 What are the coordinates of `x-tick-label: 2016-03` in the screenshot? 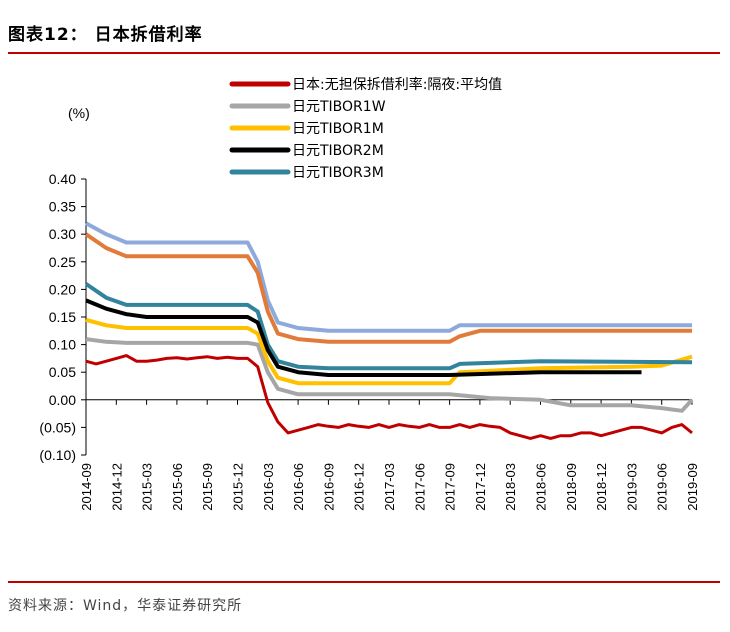 It's located at (268, 487).